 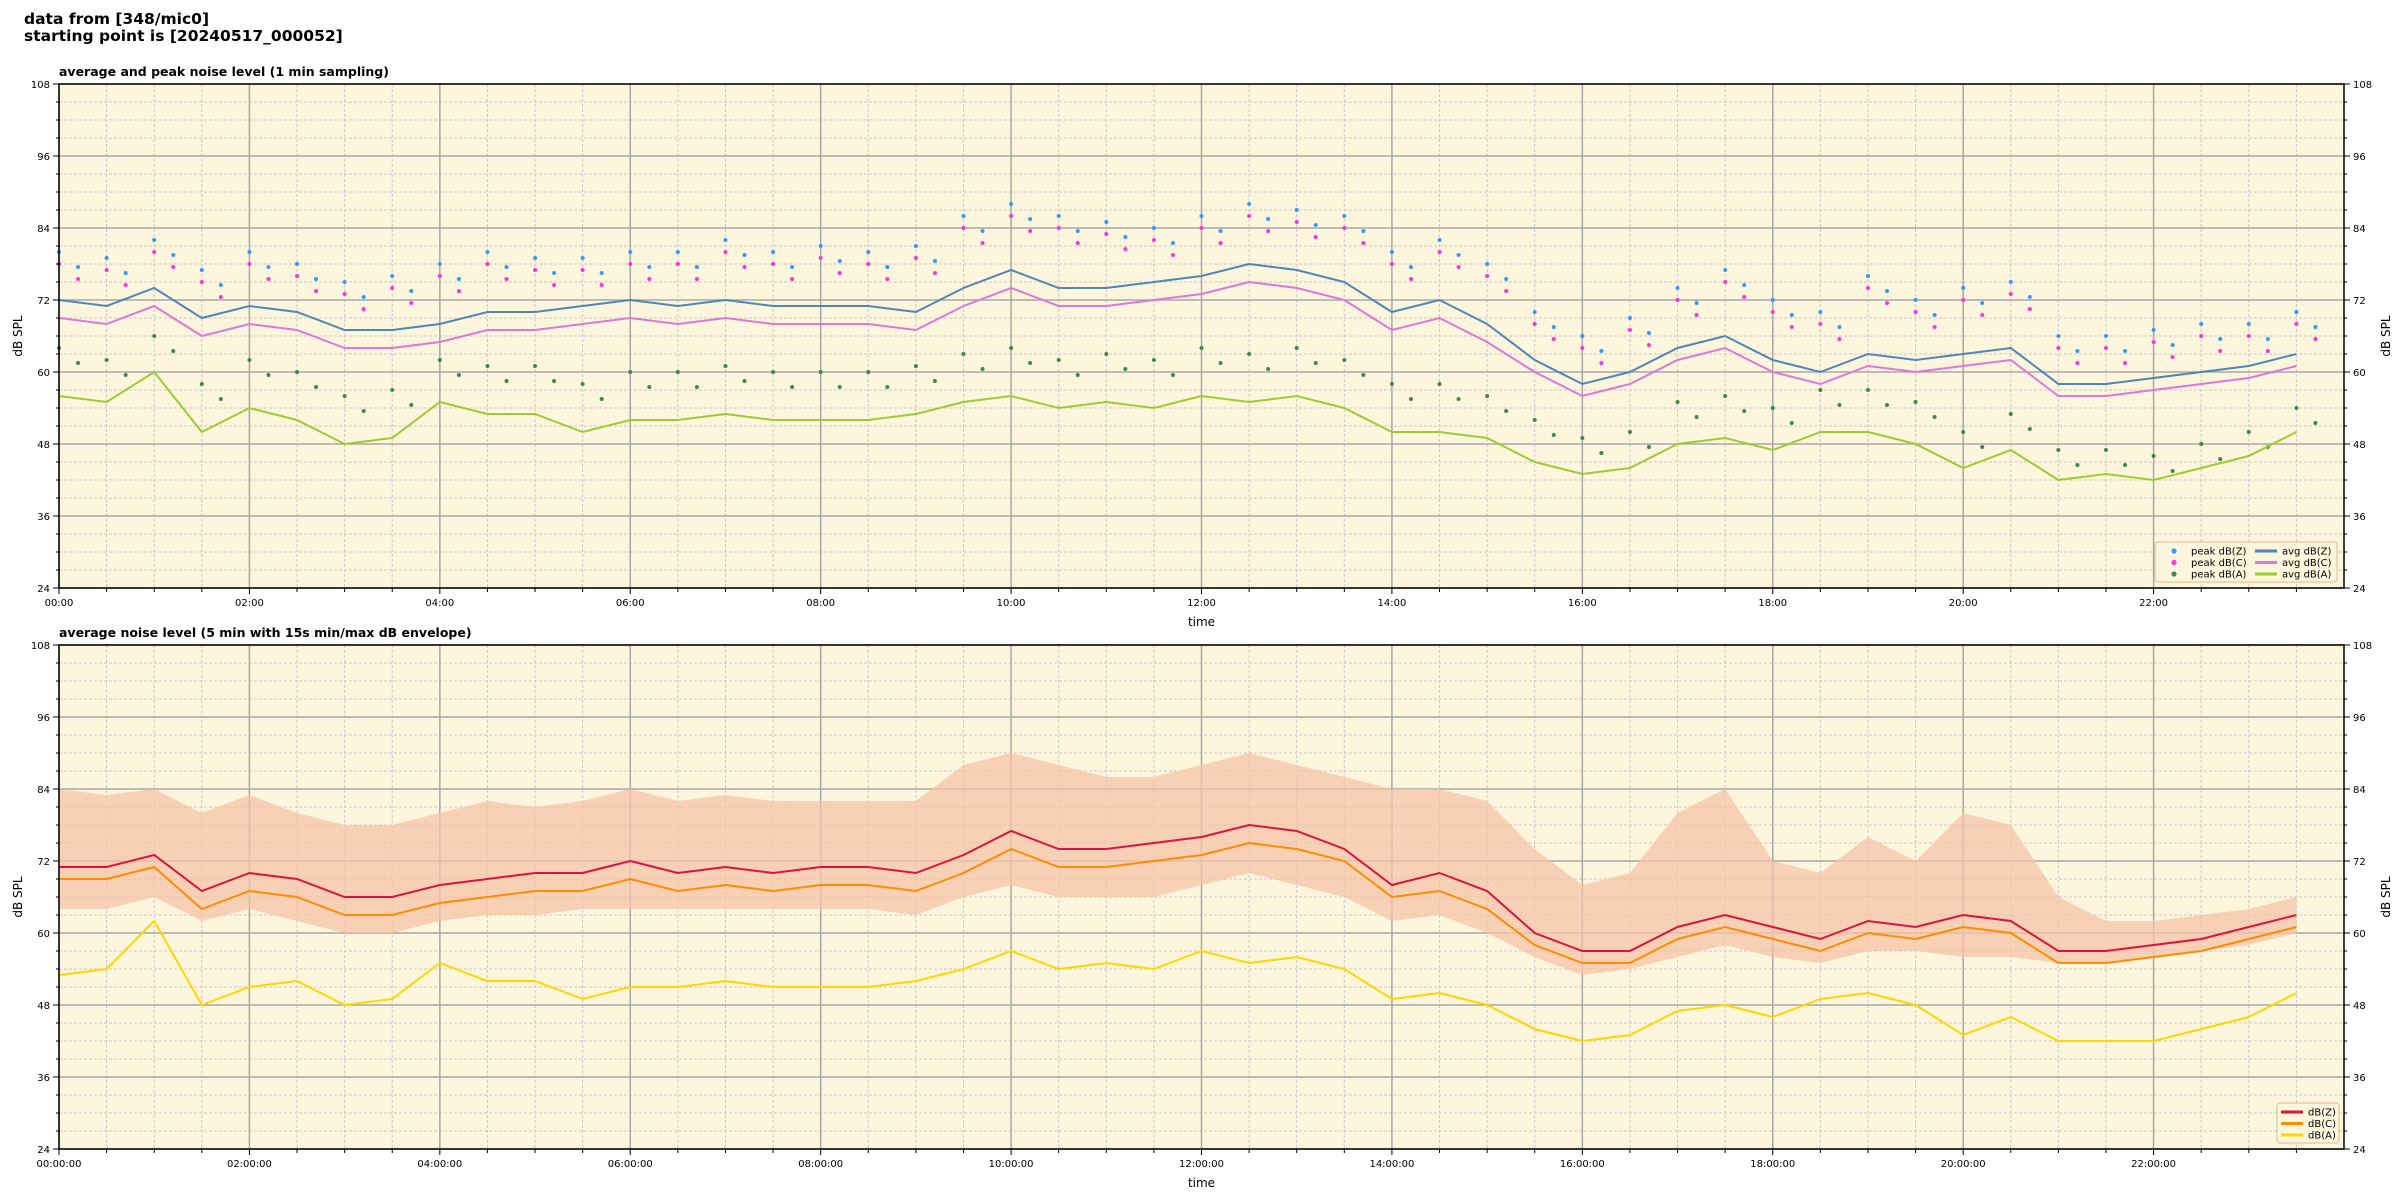 What do you see at coordinates (2308, 1123) in the screenshot?
I see `legend: dB(Z)dB(C)dB(A)` at bounding box center [2308, 1123].